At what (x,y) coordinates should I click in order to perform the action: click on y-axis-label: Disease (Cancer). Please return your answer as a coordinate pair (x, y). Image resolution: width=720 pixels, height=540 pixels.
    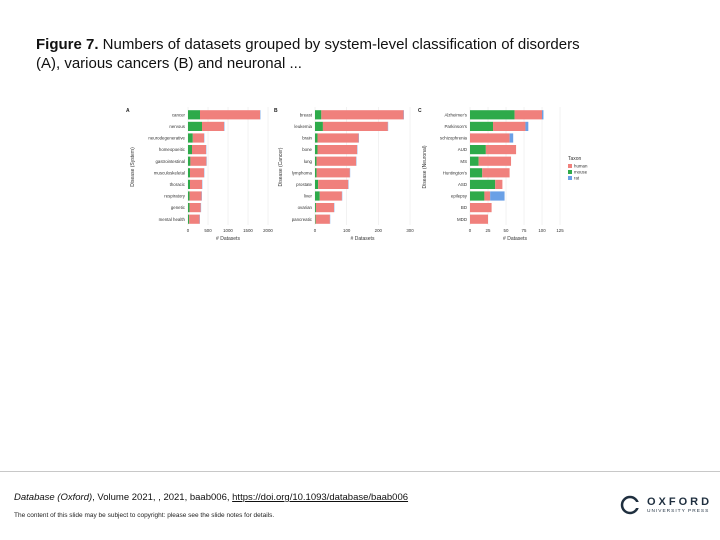
    Looking at the image, I should click on (281, 166).